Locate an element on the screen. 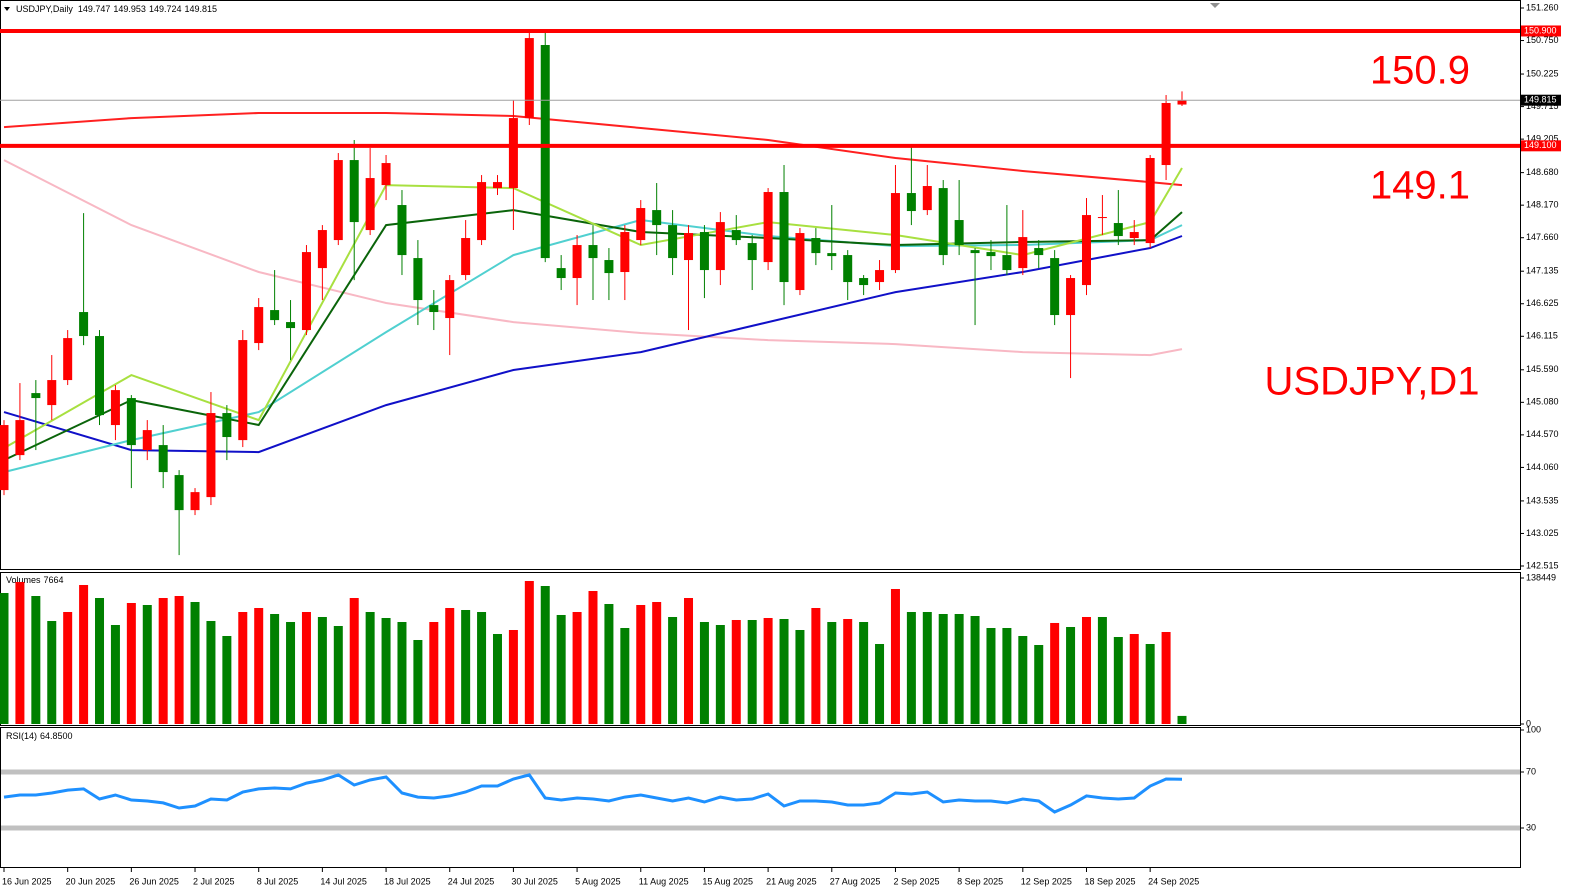 Image resolution: width=1574 pixels, height=896 pixels. y-tick-label: 150.750 is located at coordinates (1542, 40).